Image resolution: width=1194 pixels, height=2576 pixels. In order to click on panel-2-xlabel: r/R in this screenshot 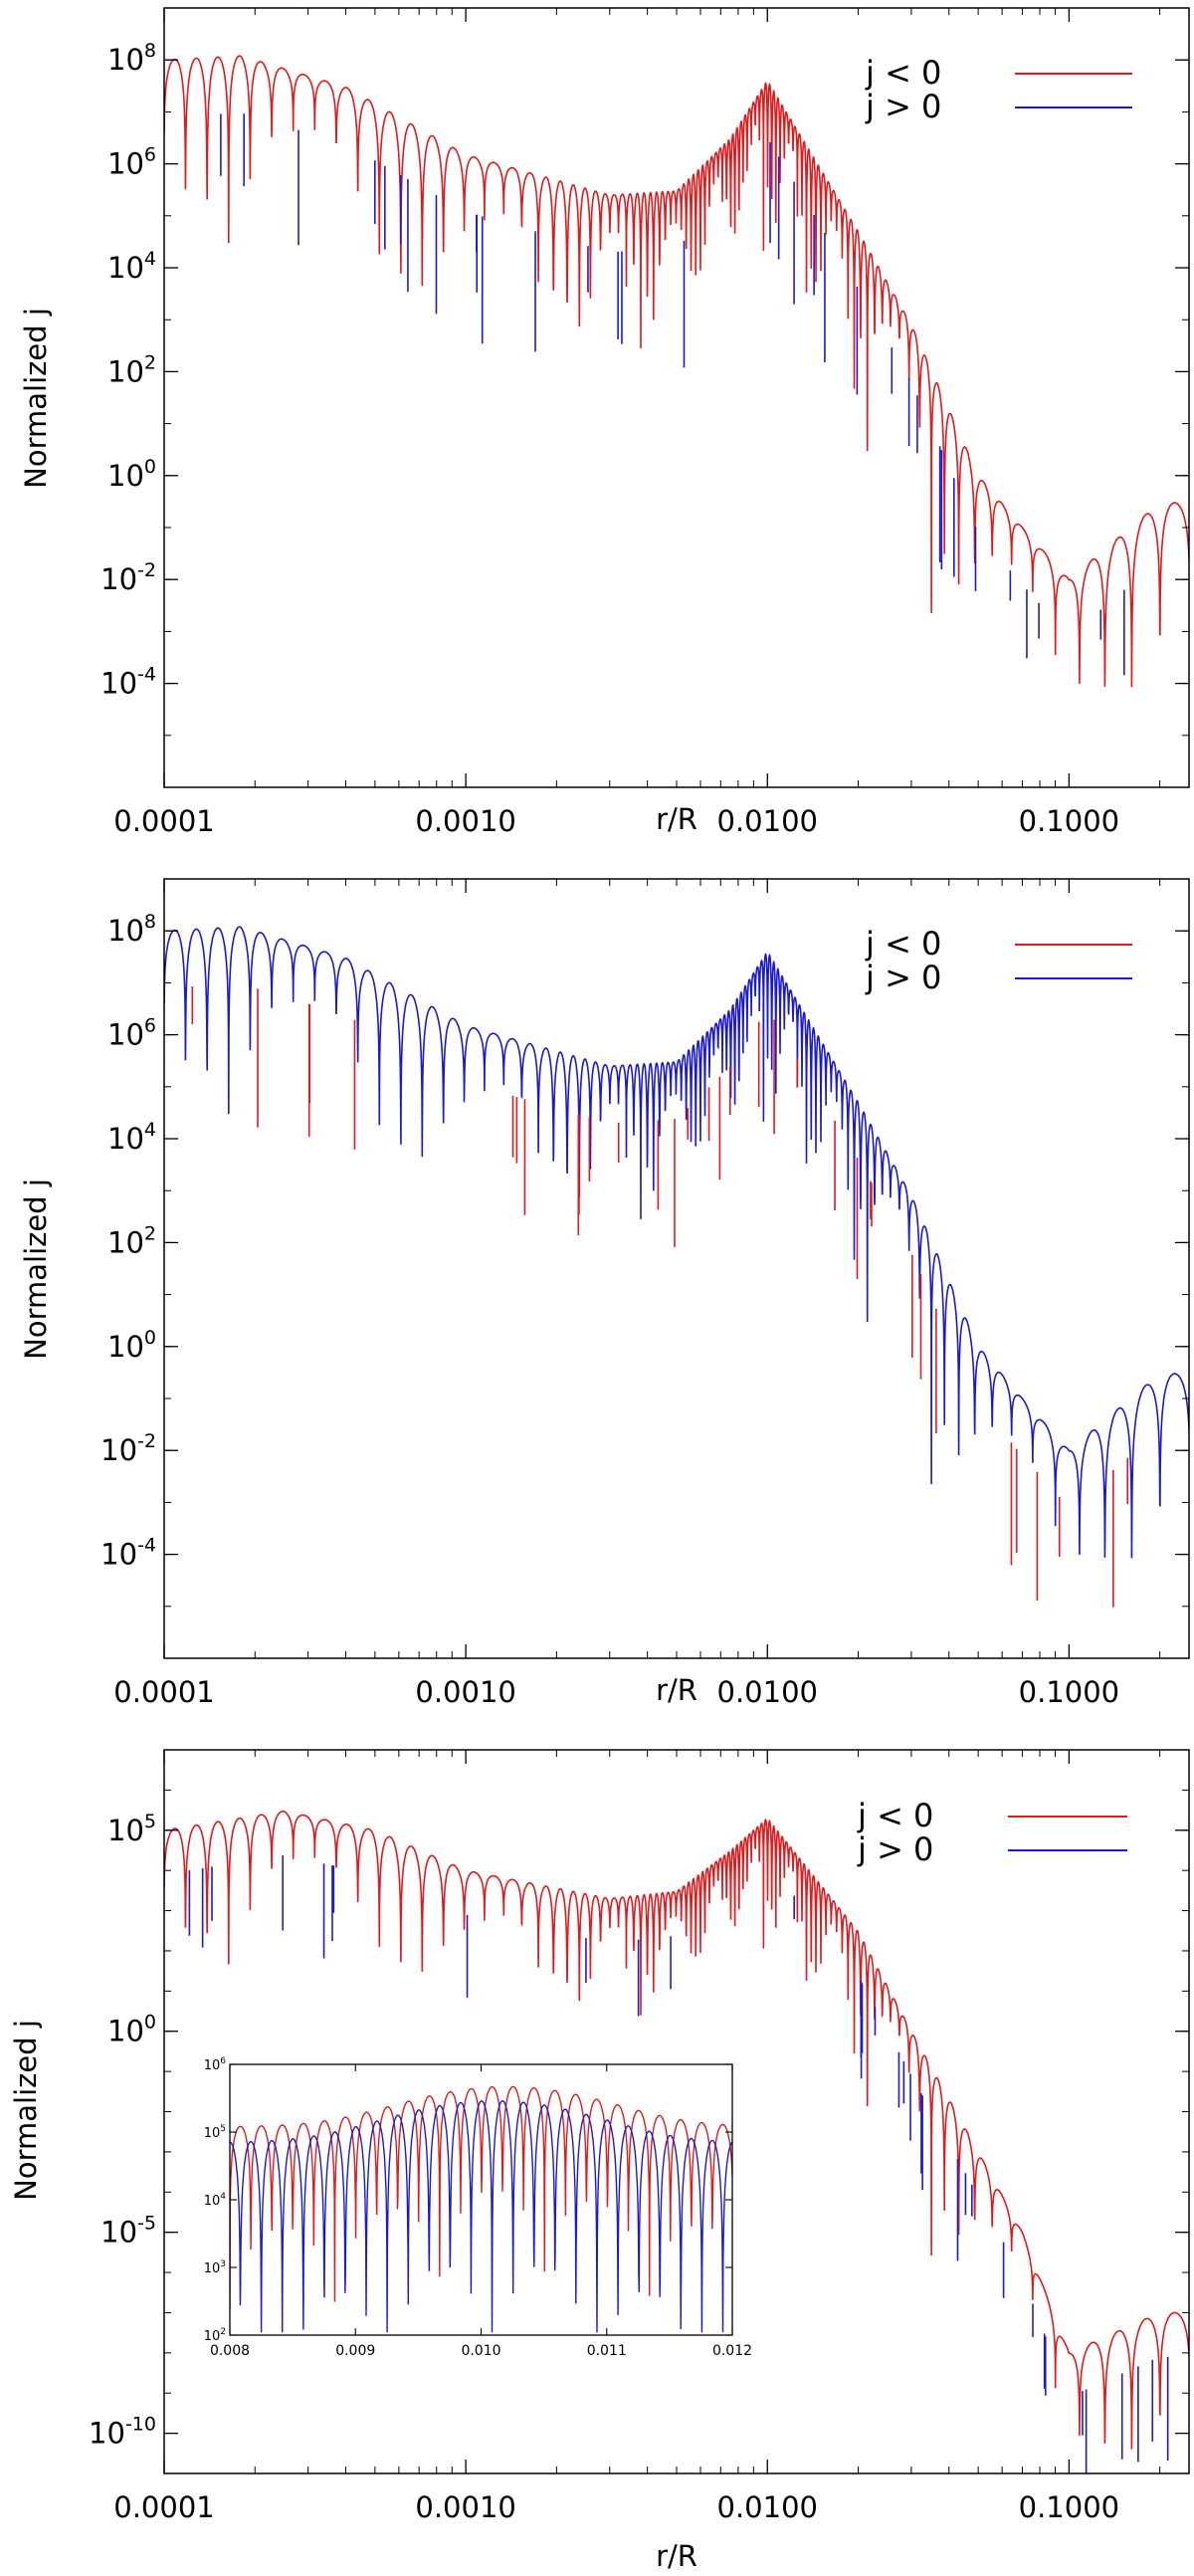, I will do `click(676, 1690)`.